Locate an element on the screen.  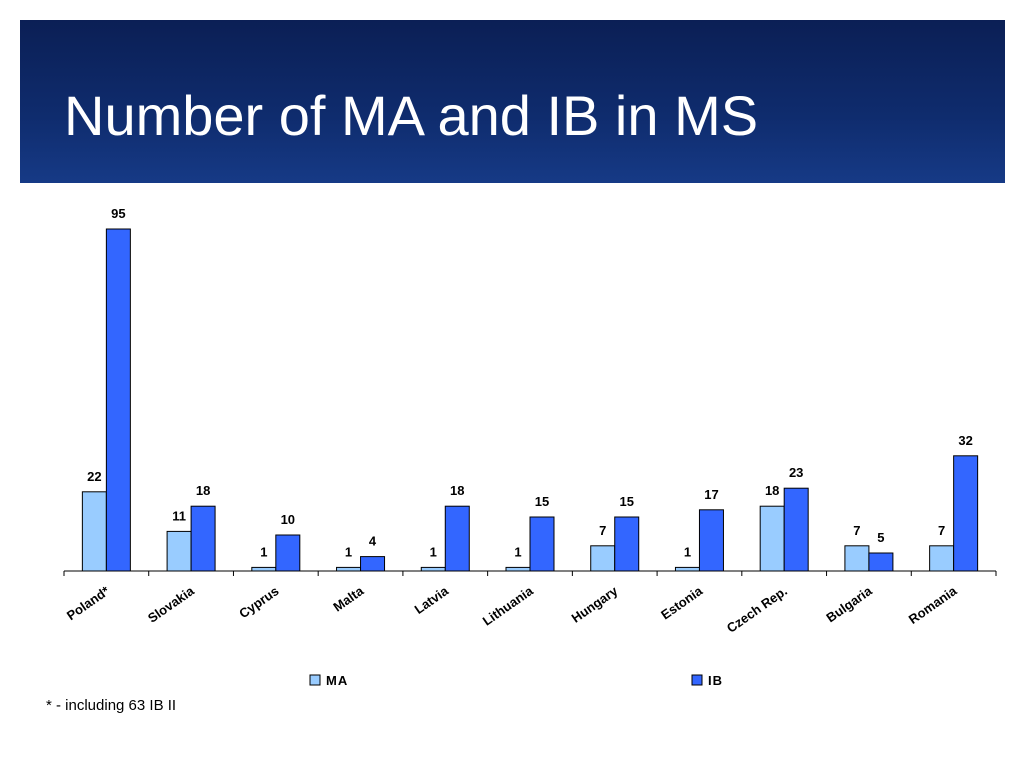
data-label-ib-4: 18 is located at coordinates (457, 490).